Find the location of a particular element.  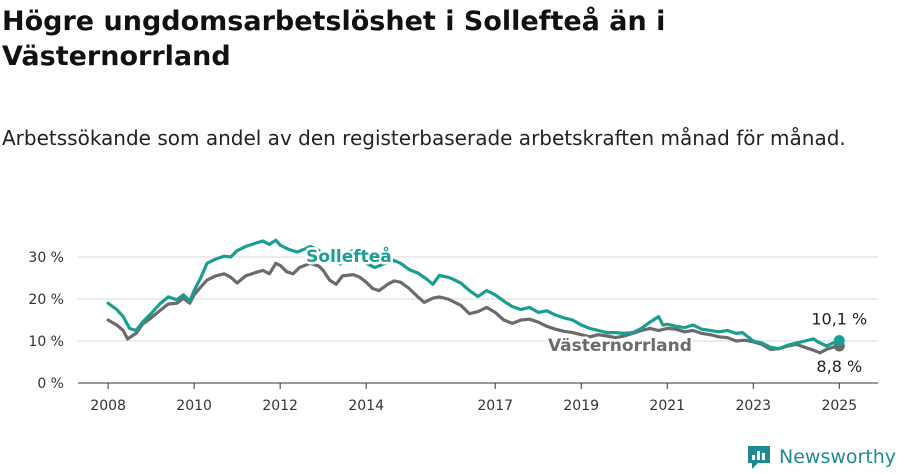

x-tick-label: 2008 is located at coordinates (108, 406).